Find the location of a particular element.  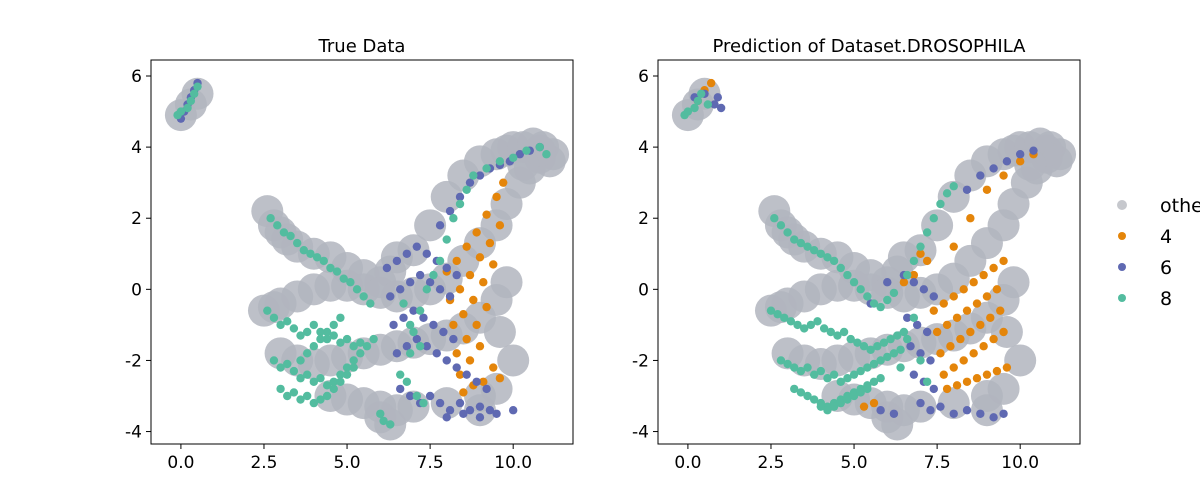

y-tick-label: 6 is located at coordinates (136, 77).